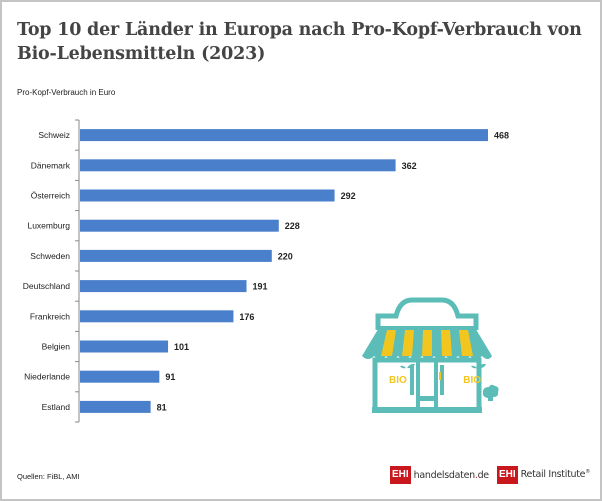  Describe the element at coordinates (176, 255) in the screenshot. I see `bar-schweden` at that location.